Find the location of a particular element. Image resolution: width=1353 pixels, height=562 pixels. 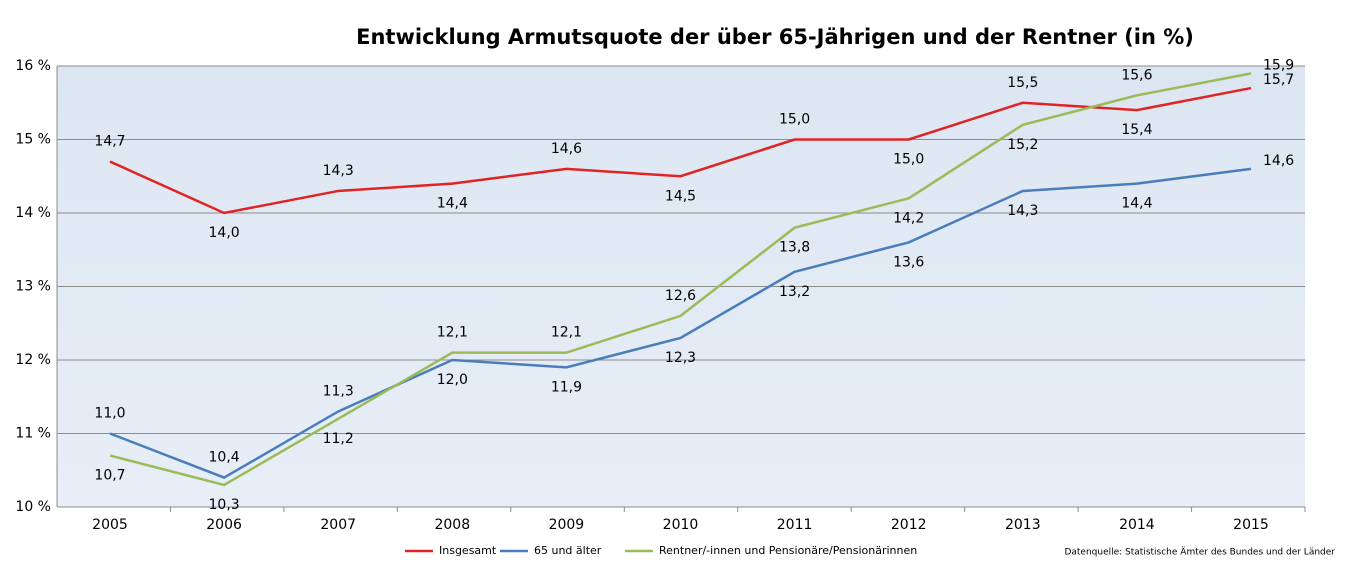

data-label: 15,6 is located at coordinates (1136, 75).